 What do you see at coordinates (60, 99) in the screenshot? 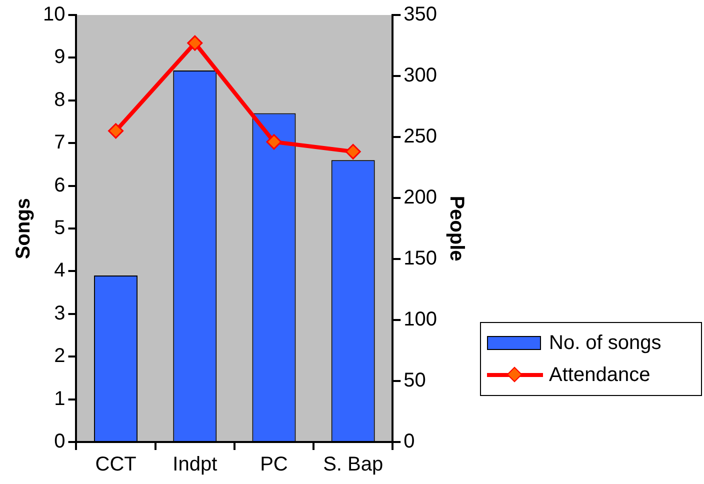
I see `y-tick-label: 8` at bounding box center [60, 99].